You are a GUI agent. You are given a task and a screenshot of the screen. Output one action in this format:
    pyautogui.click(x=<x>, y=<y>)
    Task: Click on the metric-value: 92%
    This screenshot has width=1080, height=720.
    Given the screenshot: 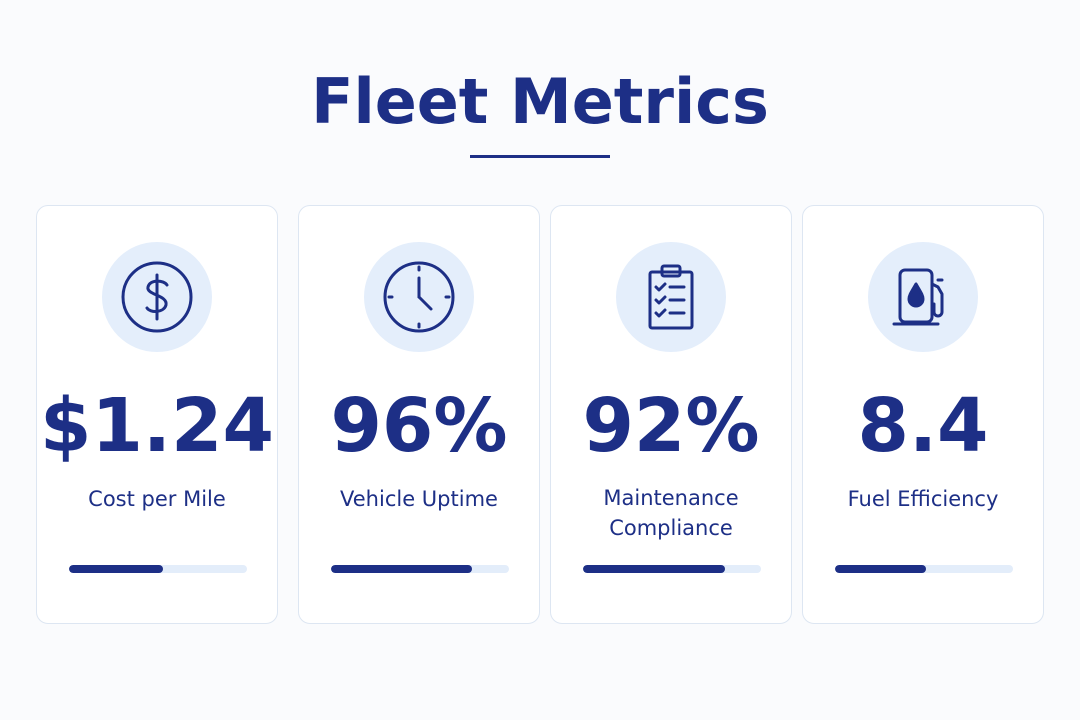 What is the action you would take?
    pyautogui.click(x=671, y=426)
    